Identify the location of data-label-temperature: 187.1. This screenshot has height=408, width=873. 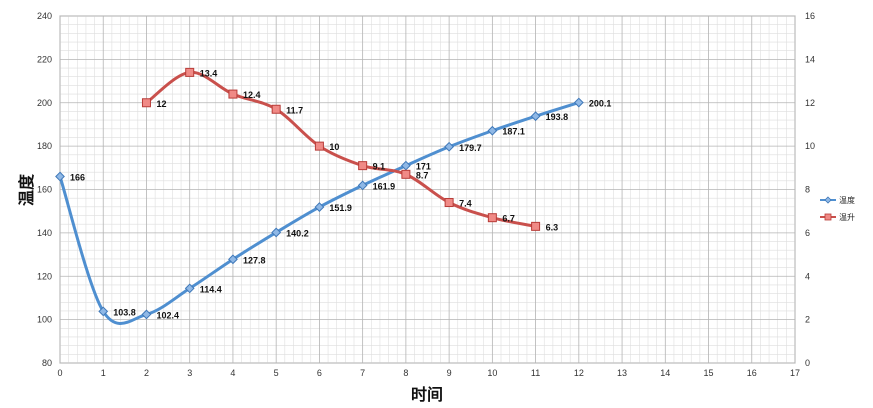
(513, 132).